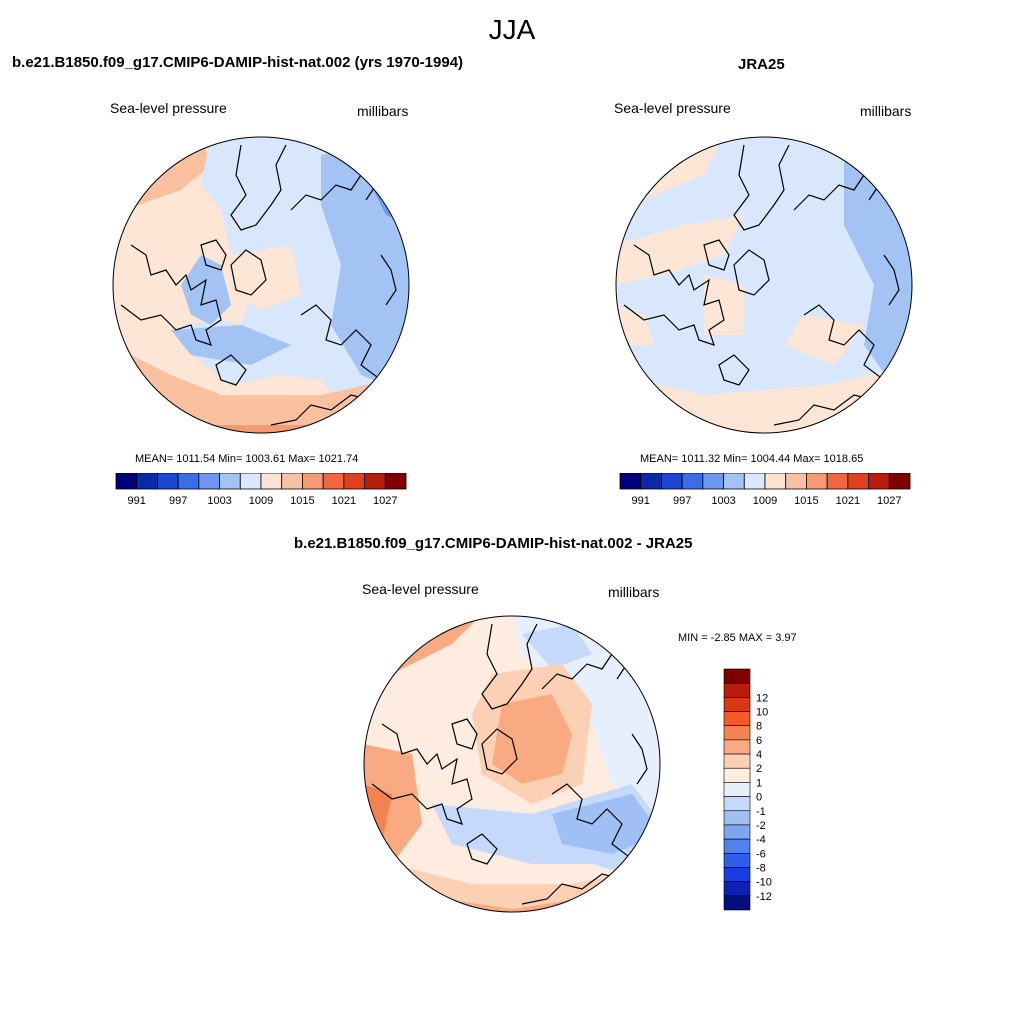 This screenshot has height=1024, width=1024. Describe the element at coordinates (762, 698) in the screenshot. I see `diff-colorbar-tick-label: 12` at that location.